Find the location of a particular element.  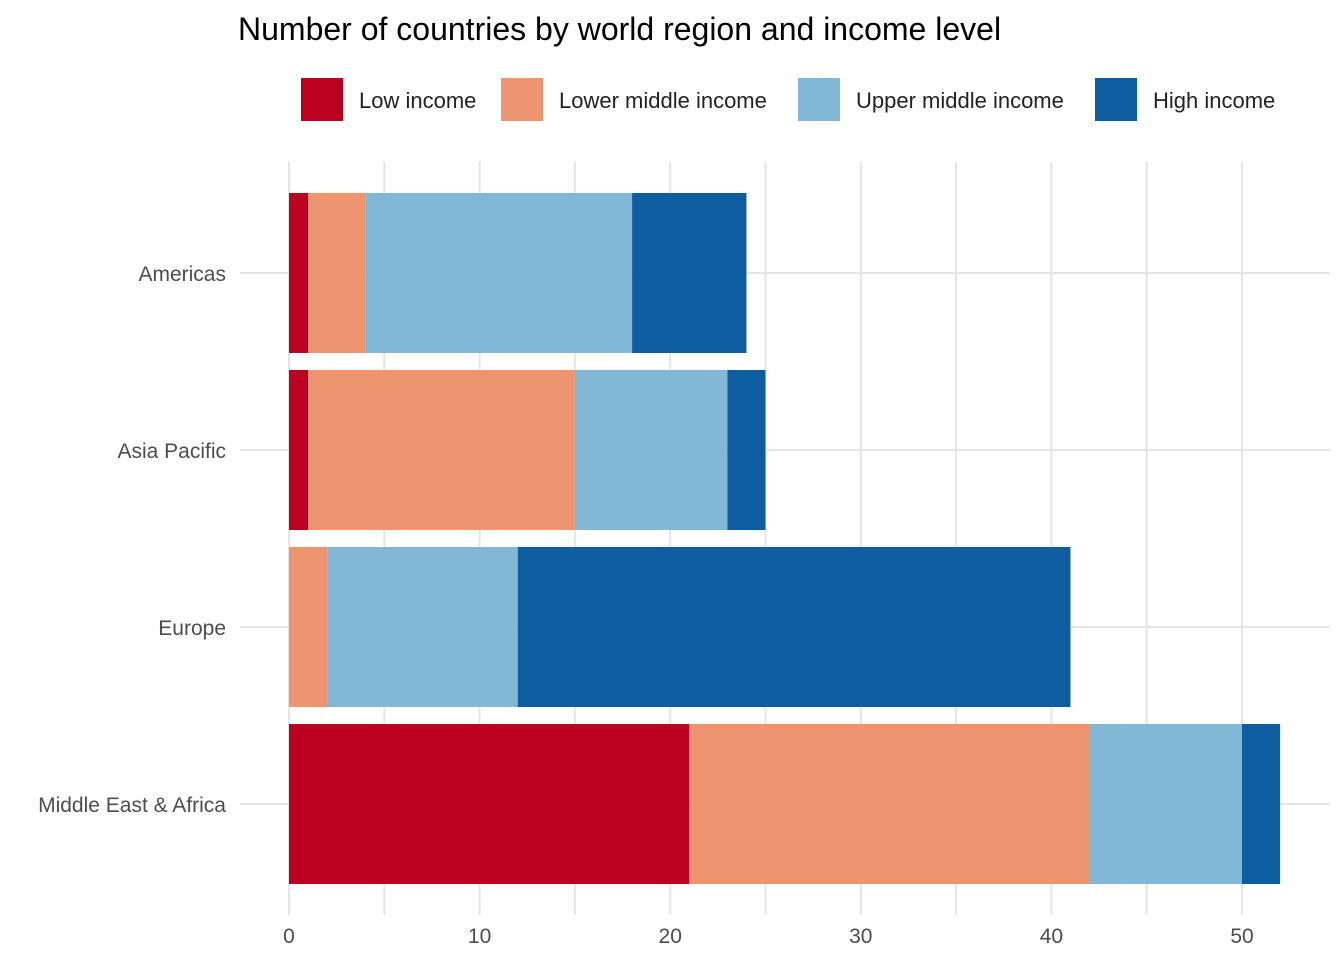

bar-americas-low-income is located at coordinates (299, 273).